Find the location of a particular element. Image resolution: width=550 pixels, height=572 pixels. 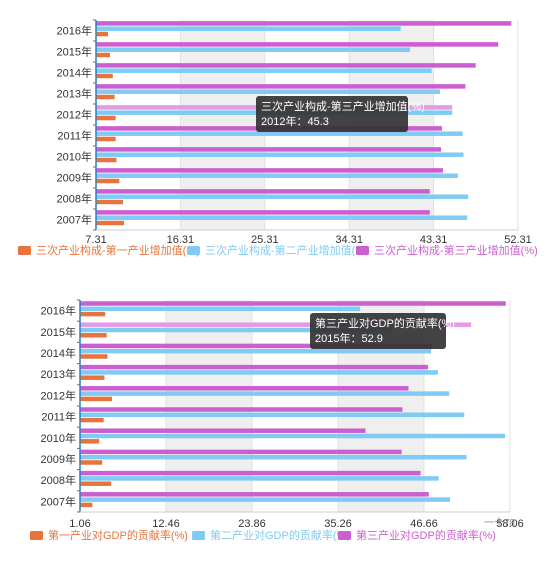

legend-label: 第二产业对GDP的贡献率(%) is located at coordinates (280, 535).